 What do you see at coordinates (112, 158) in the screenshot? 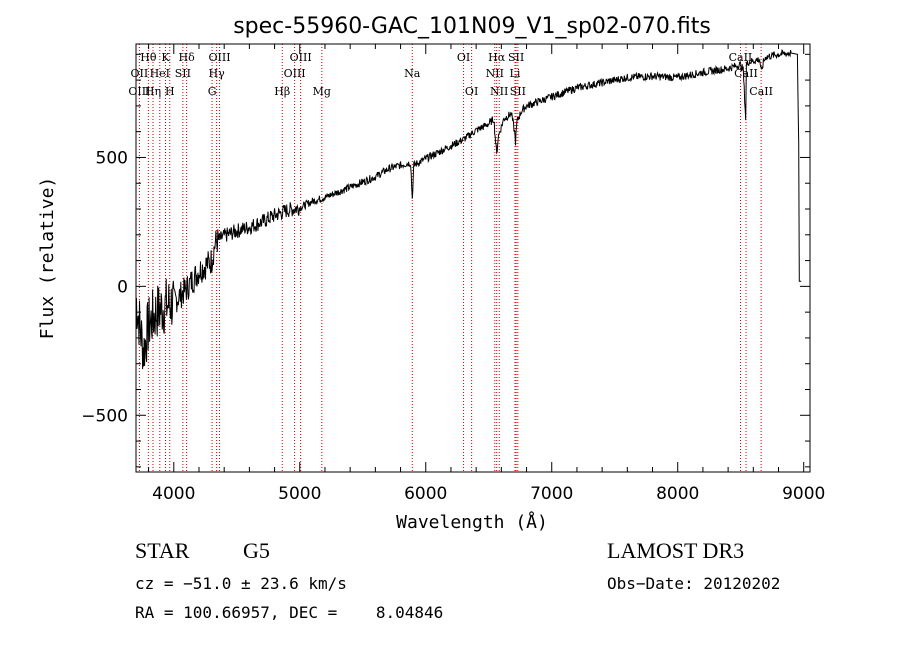
I see `y-tick-label: 500` at bounding box center [112, 158].